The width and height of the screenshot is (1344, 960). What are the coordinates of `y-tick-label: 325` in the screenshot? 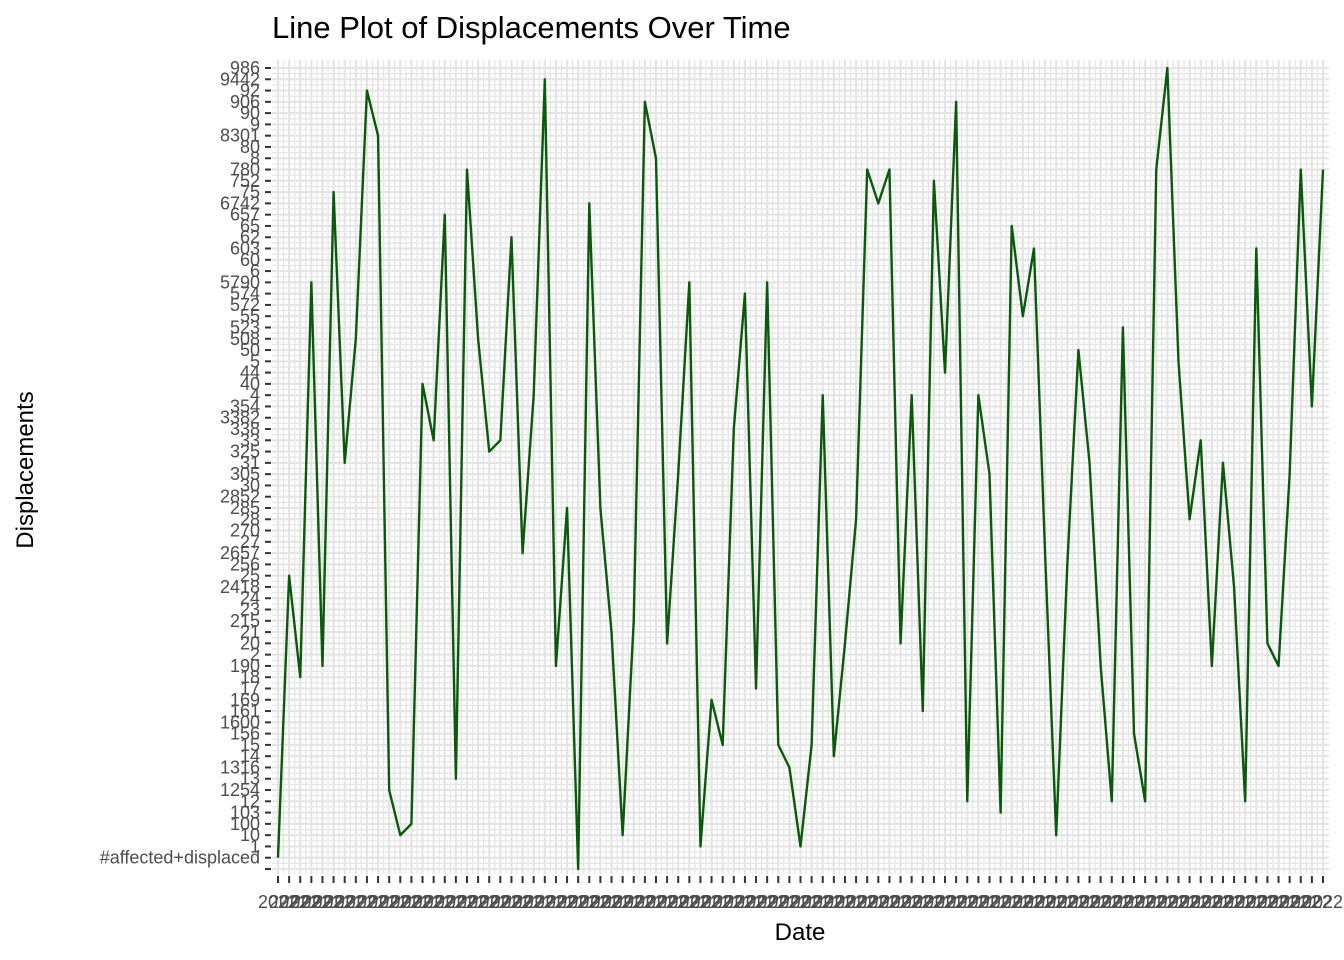 It's located at (245, 452).